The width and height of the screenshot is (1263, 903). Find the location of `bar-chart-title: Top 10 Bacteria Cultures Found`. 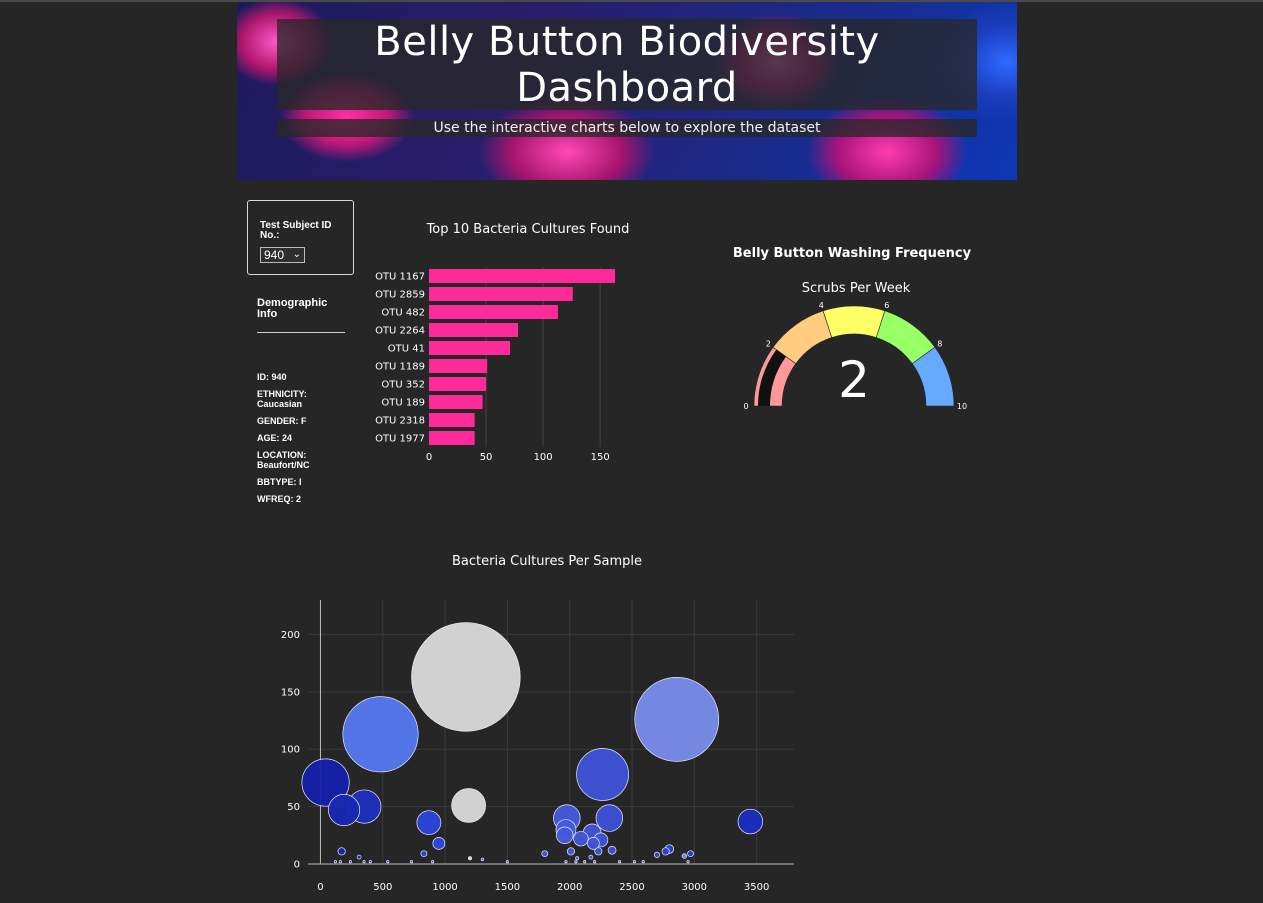

bar-chart-title: Top 10 Bacteria Cultures Found is located at coordinates (528, 229).